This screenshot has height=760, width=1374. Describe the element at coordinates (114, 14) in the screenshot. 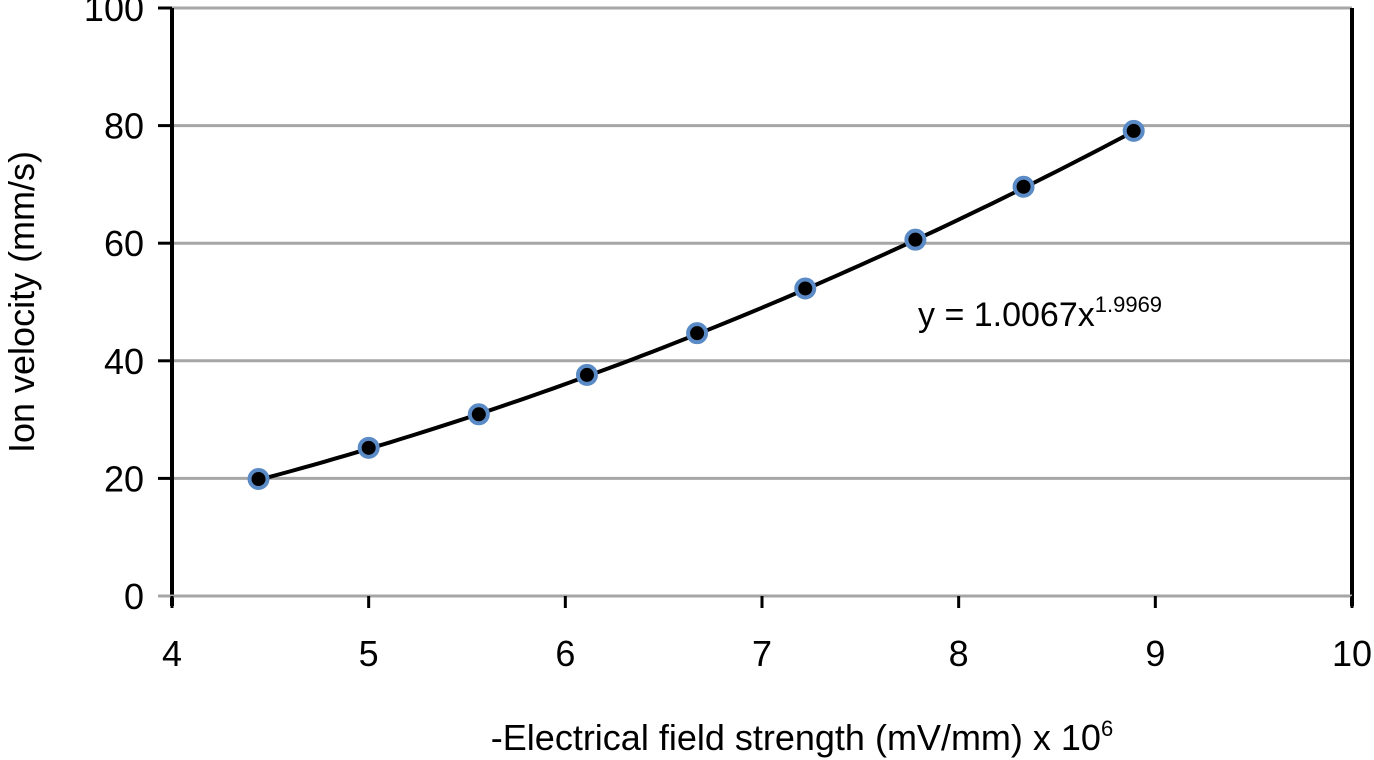

I see `y-tick-label: 100` at that location.